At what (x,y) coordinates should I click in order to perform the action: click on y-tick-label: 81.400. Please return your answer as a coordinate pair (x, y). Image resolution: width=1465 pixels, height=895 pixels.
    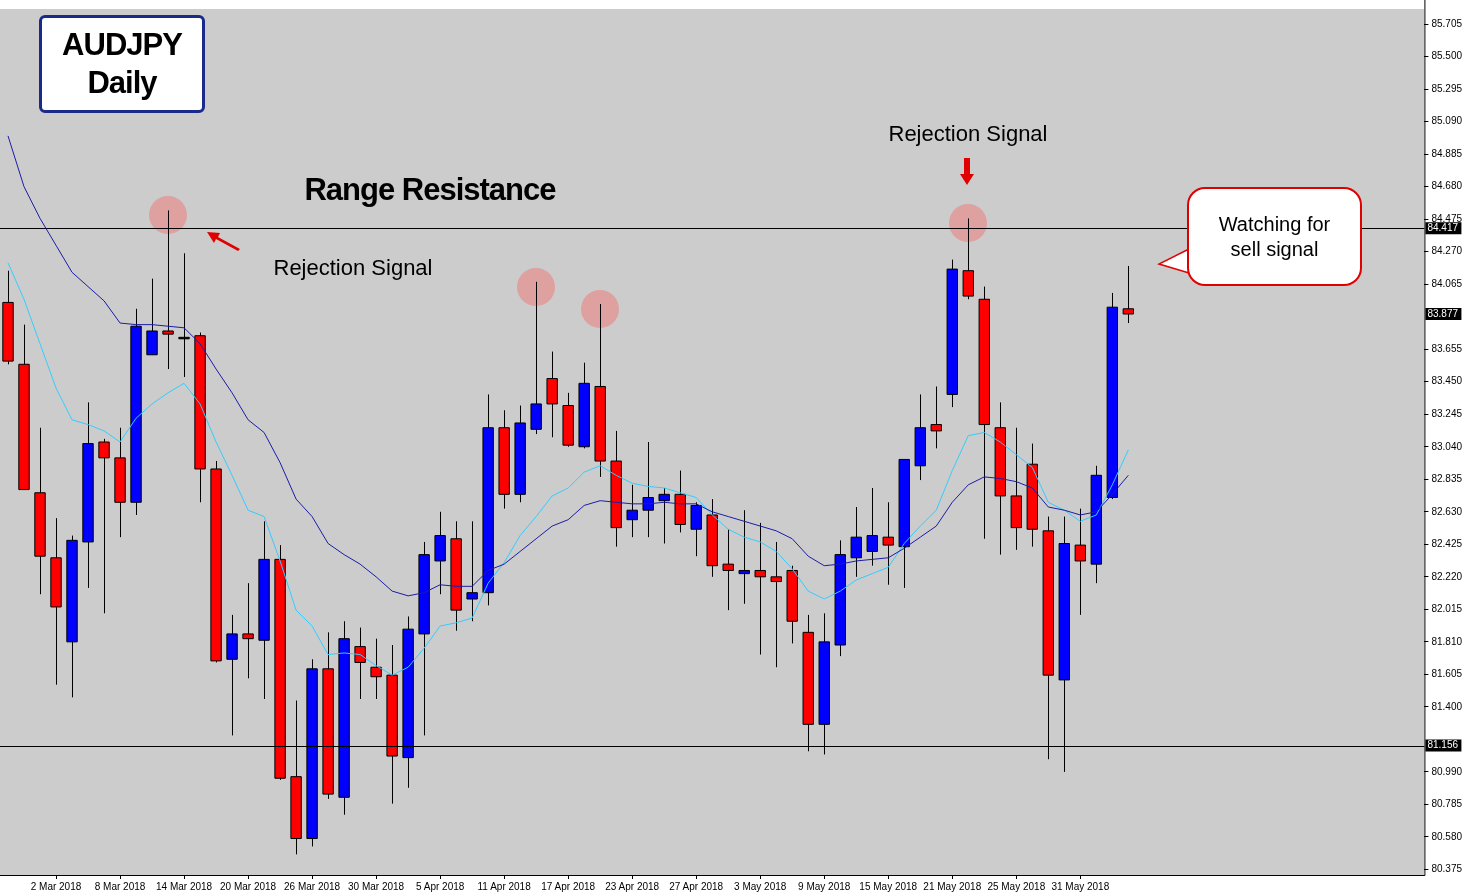
    Looking at the image, I should click on (1447, 706).